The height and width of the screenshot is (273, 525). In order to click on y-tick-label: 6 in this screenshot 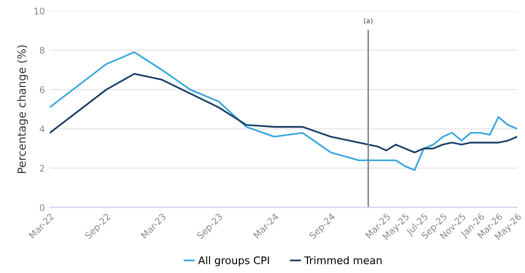, I will do `click(42, 90)`.